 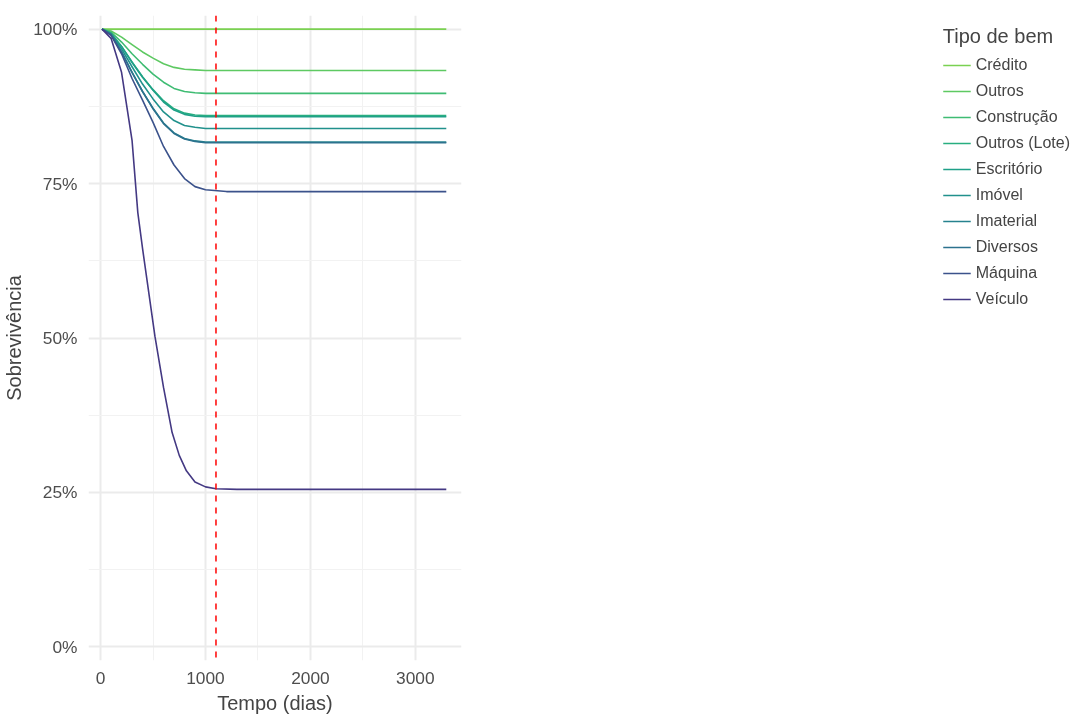 What do you see at coordinates (55, 29) in the screenshot?
I see `y-tick-label: 100%` at bounding box center [55, 29].